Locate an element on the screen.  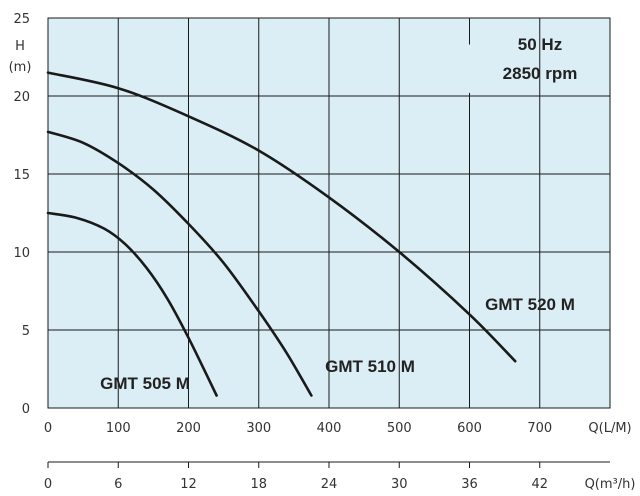
y-tick-label: 15 is located at coordinates (21, 175).